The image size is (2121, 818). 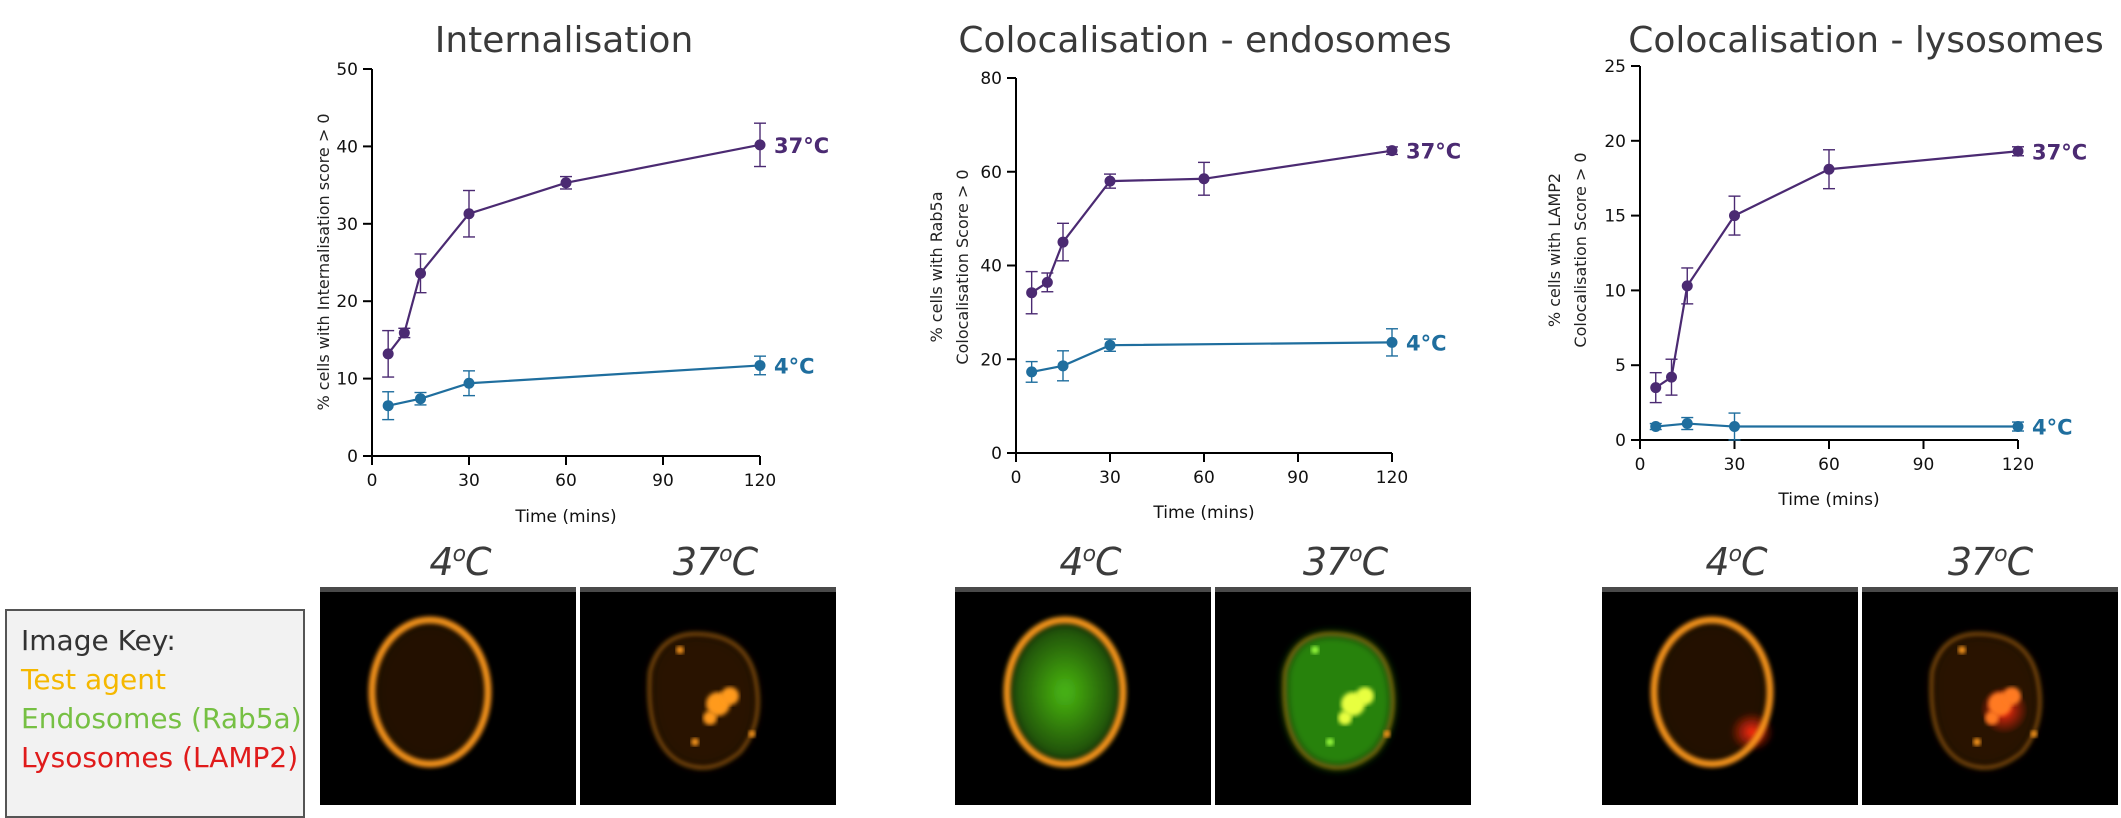 What do you see at coordinates (93, 679) in the screenshot?
I see `image-key-test-agent: Test agent` at bounding box center [93, 679].